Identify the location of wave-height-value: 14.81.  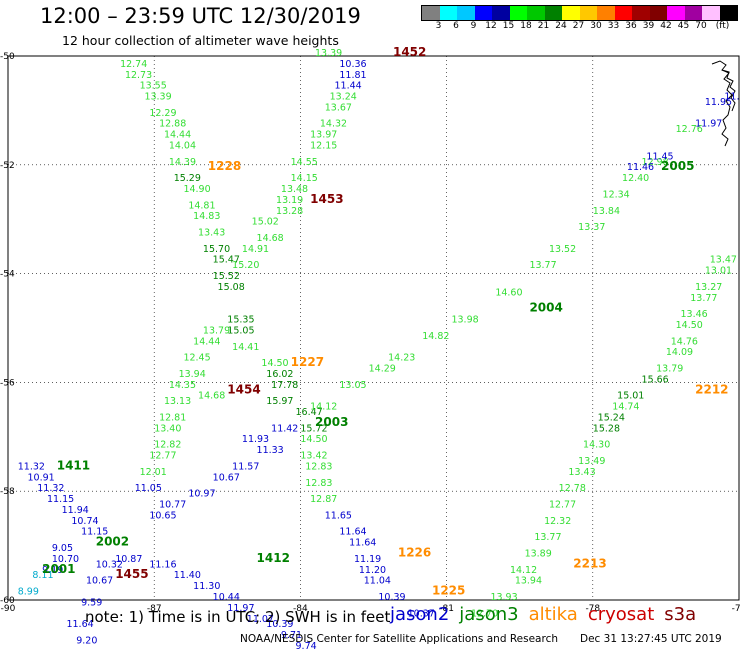
(201, 205).